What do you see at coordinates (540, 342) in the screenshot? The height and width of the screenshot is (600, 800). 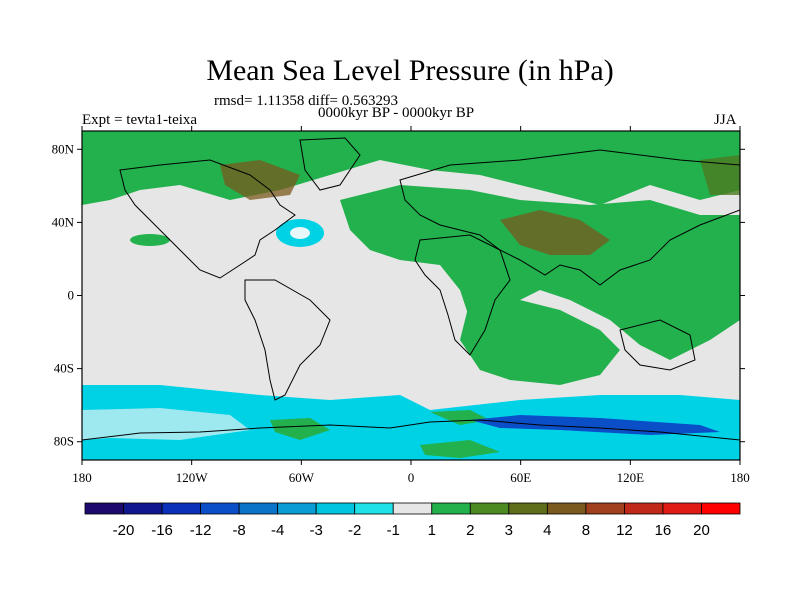 I see `anomaly-region-southern-atlantic` at bounding box center [540, 342].